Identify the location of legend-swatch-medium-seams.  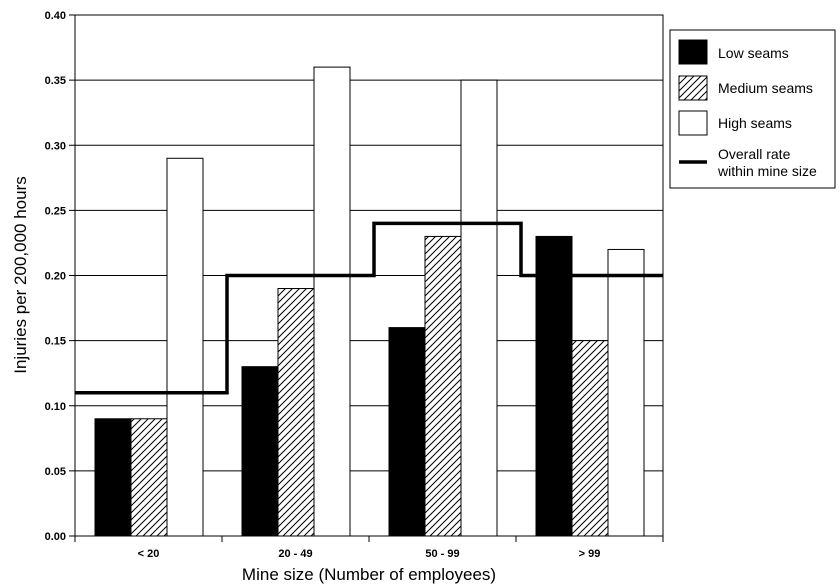
(693, 88).